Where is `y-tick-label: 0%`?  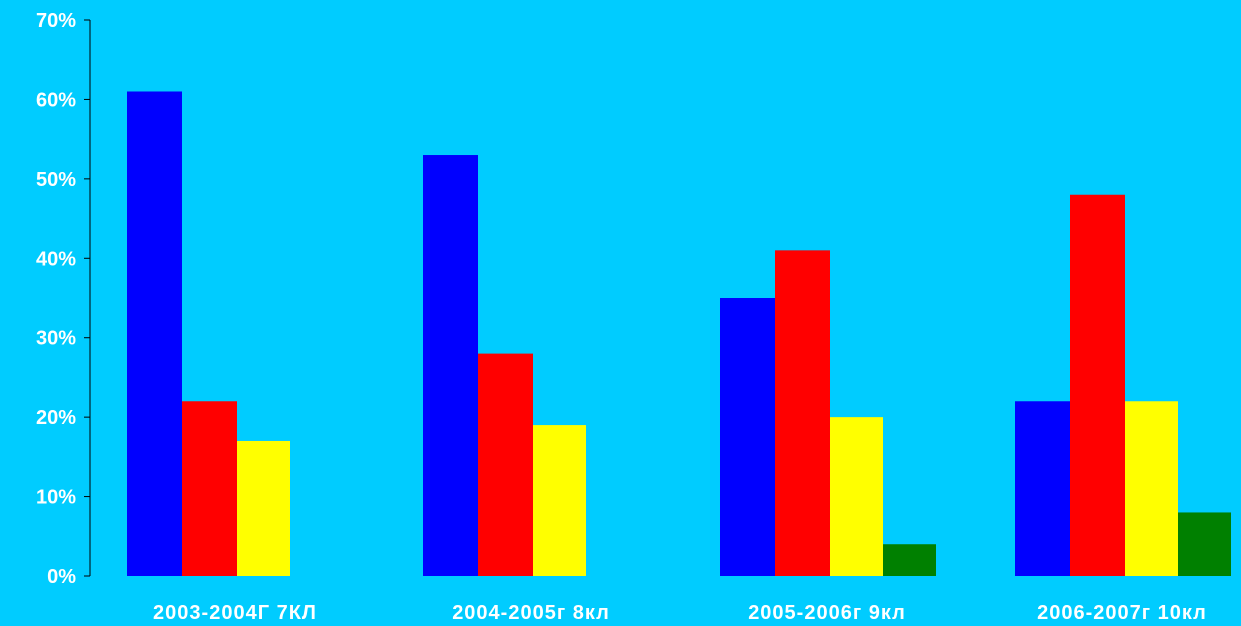 y-tick-label: 0% is located at coordinates (61, 577).